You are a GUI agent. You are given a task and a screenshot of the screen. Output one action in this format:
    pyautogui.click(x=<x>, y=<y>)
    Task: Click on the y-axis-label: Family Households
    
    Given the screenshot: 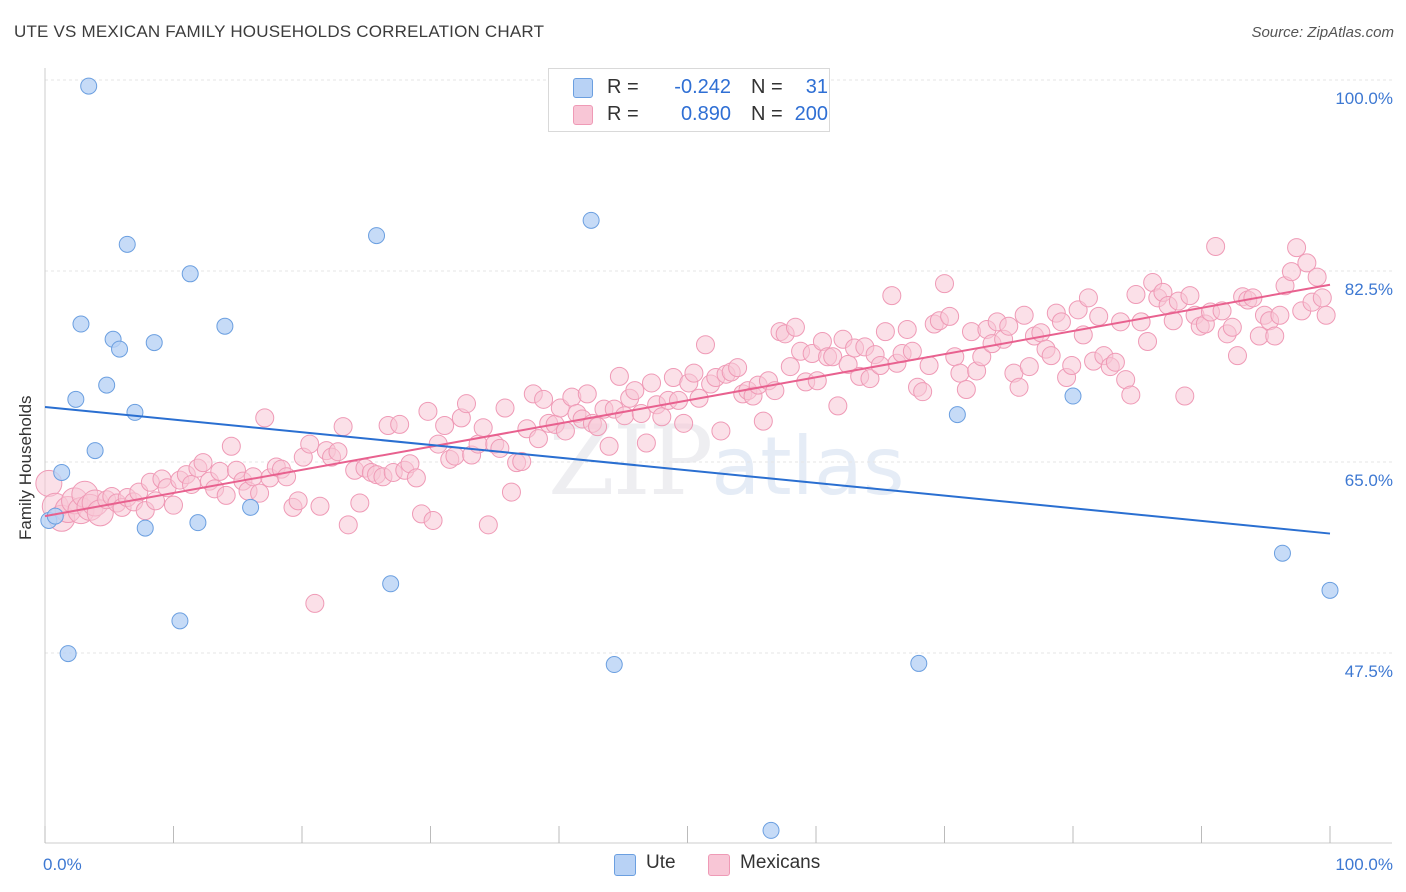 What is the action you would take?
    pyautogui.click(x=25, y=467)
    